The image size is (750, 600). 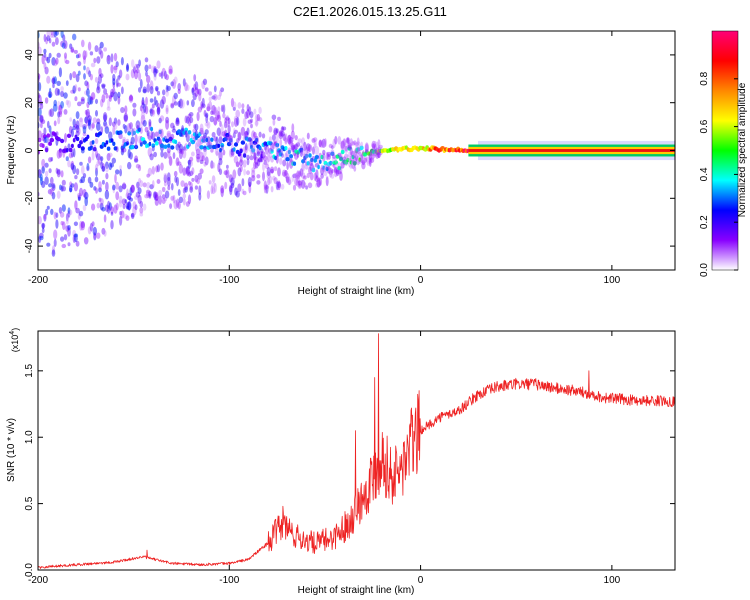 I want to click on x-tick-label: 0, so click(x=421, y=280).